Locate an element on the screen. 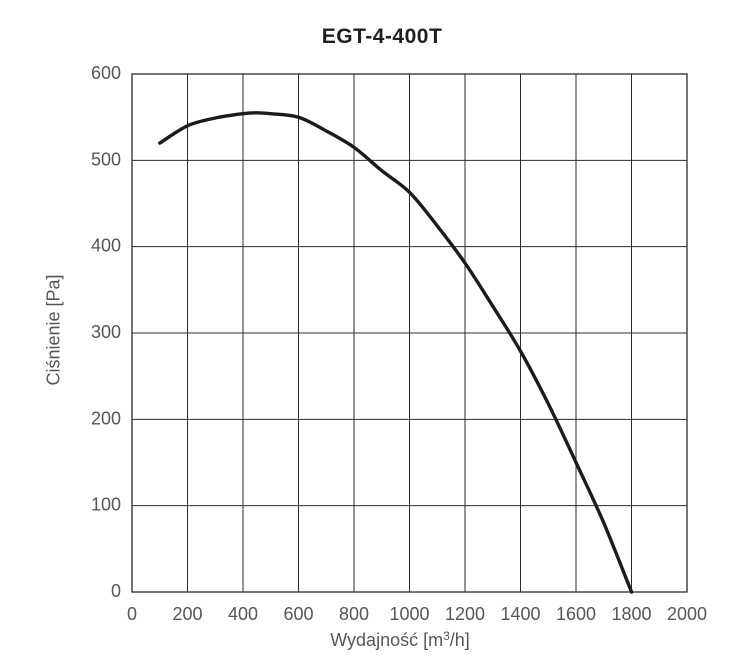  y-tick-label-0: 0 is located at coordinates (116, 591).